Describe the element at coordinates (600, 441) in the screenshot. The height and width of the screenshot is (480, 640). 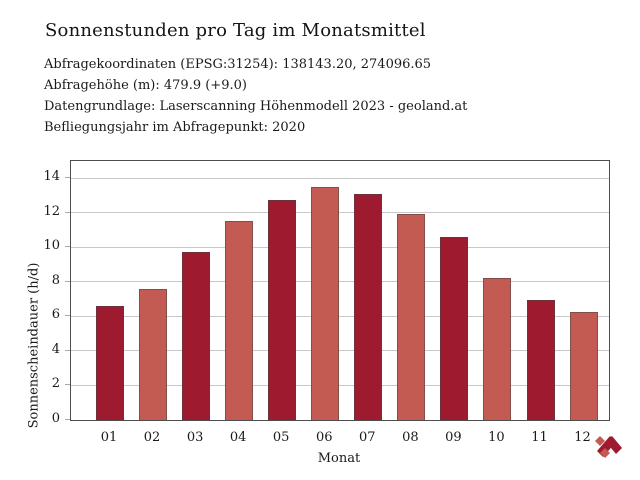
I see `logo-ribbon-light-top-diamond` at that location.